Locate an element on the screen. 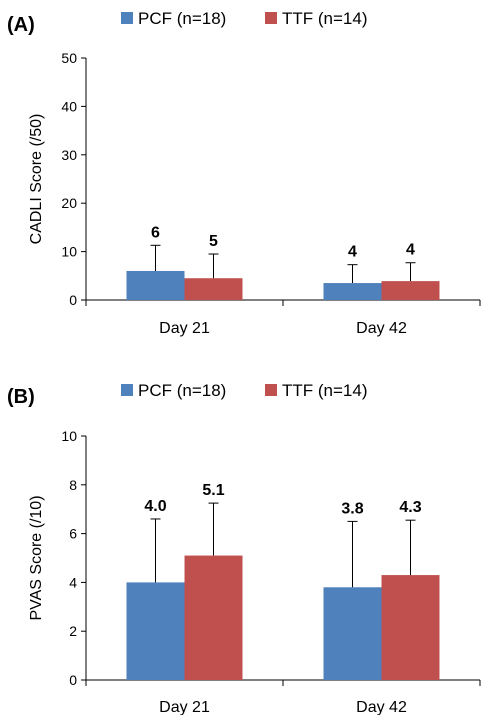  data-label: 4.3 is located at coordinates (410, 507).